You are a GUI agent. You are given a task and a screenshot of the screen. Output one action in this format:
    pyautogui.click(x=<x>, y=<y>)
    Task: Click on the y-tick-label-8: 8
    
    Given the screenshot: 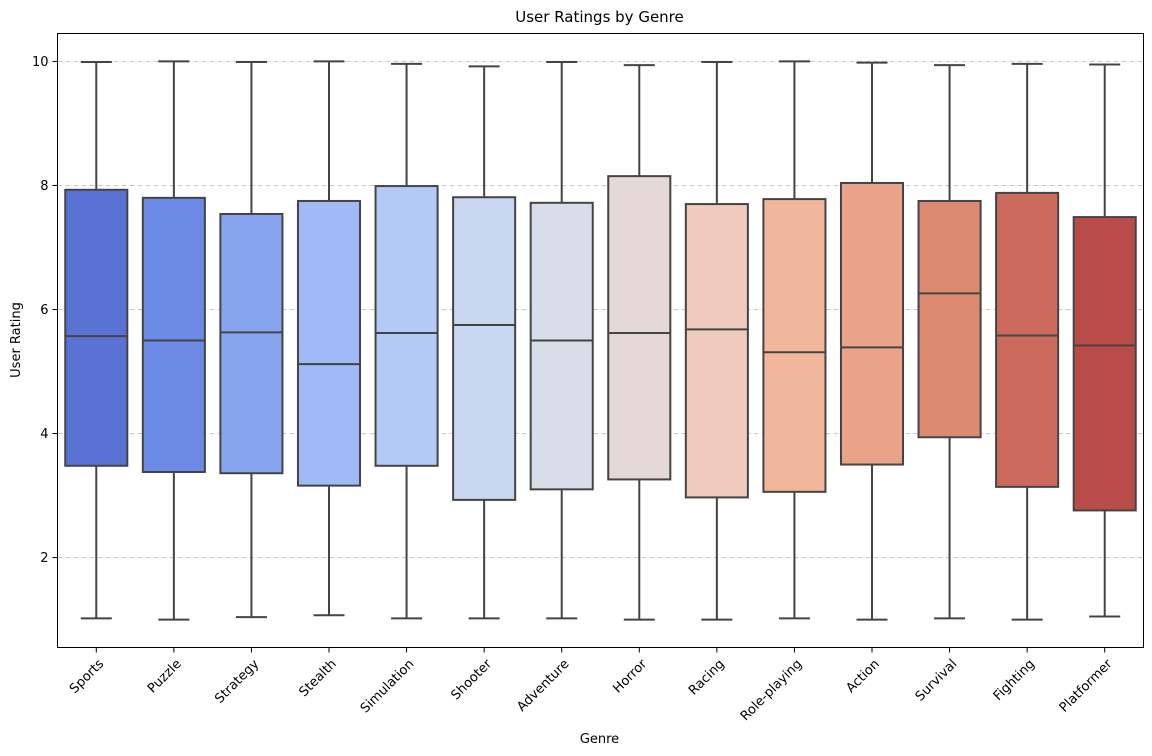 What is the action you would take?
    pyautogui.click(x=44, y=186)
    